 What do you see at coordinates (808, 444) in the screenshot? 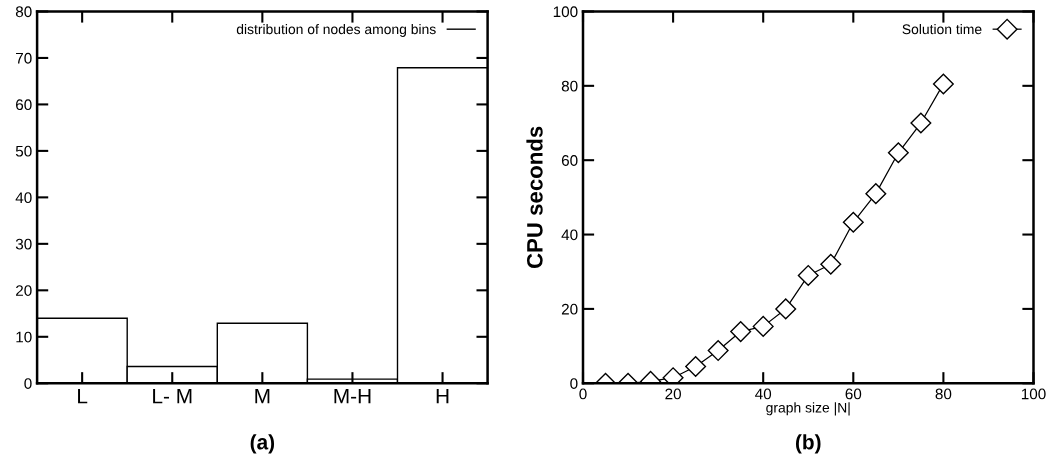
I see `text: (b)` at bounding box center [808, 444].